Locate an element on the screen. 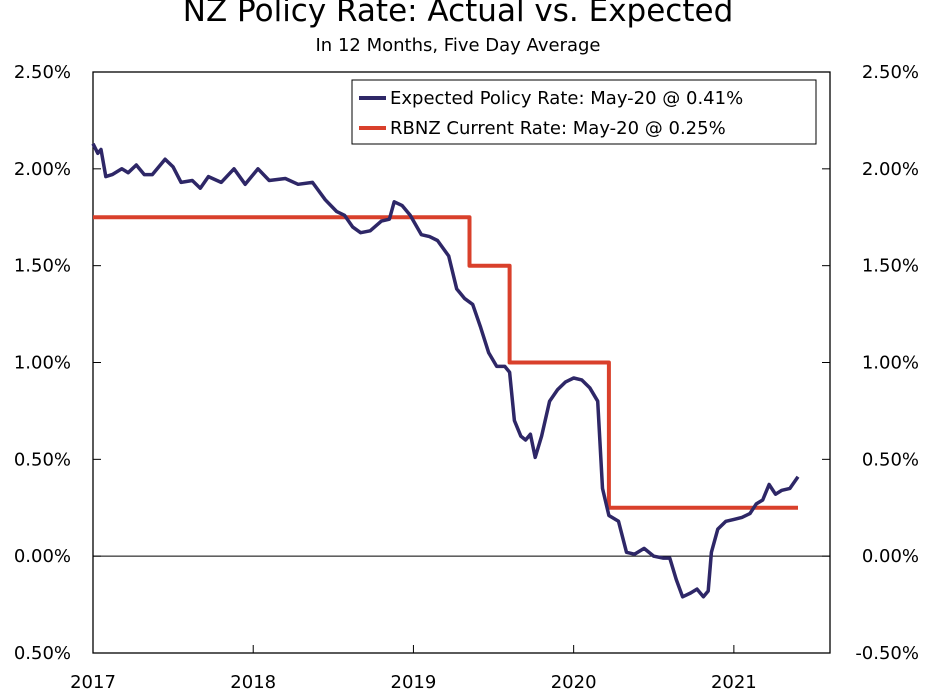  y-tick-label-left: 0.00% is located at coordinates (42, 556).